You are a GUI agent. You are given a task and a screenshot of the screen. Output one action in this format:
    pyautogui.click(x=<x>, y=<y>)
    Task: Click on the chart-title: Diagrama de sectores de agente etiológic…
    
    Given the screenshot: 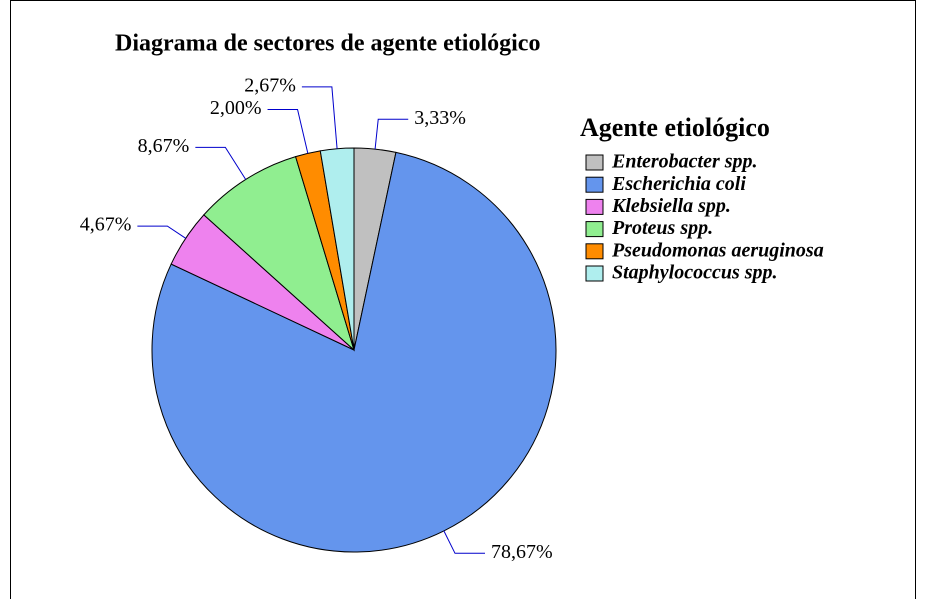 What is the action you would take?
    pyautogui.click(x=327, y=44)
    